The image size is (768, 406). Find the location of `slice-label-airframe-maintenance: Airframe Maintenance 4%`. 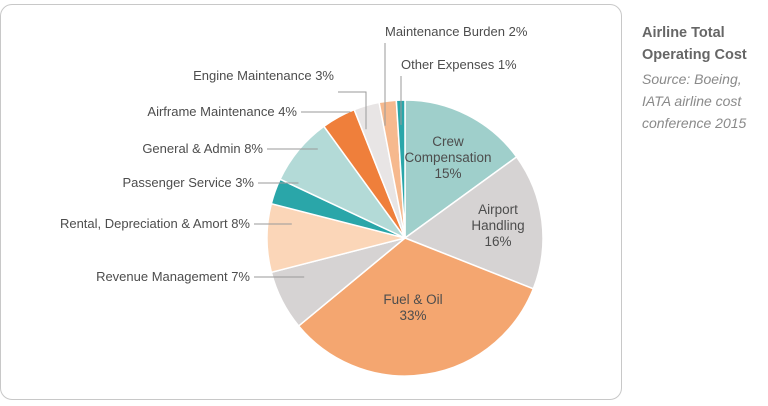

slice-label-airframe-maintenance: Airframe Maintenance 4% is located at coordinates (222, 111).